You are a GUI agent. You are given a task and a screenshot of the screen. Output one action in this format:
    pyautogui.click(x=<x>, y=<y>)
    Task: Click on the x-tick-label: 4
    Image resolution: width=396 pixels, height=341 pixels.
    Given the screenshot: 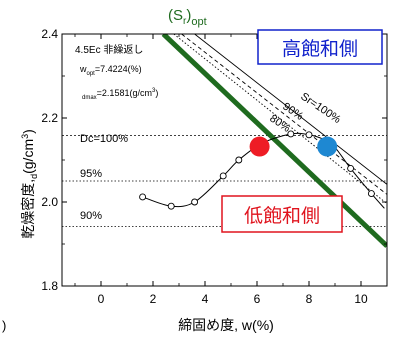 What is the action you would take?
    pyautogui.click(x=205, y=299)
    